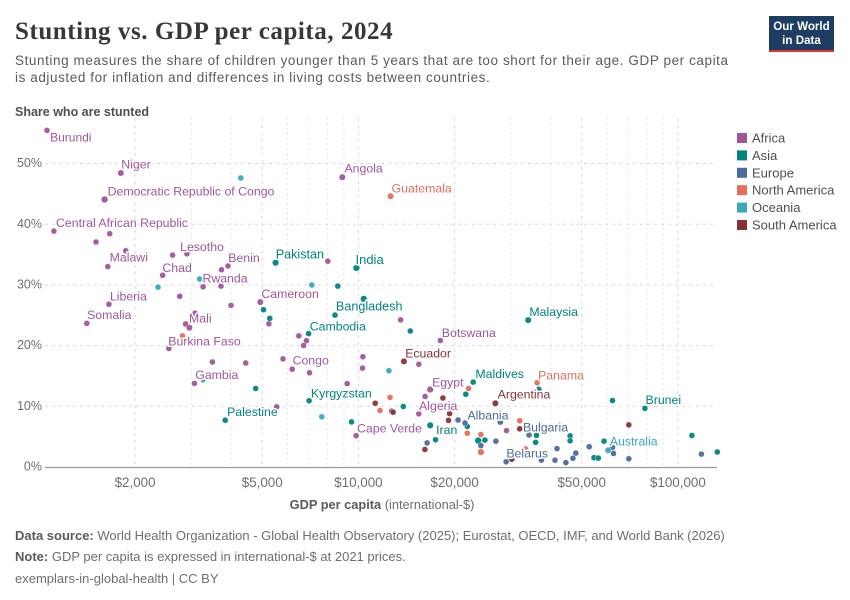 This screenshot has width=850, height=600. What do you see at coordinates (338, 326) in the screenshot?
I see `svg-text: Cambodia` at bounding box center [338, 326].